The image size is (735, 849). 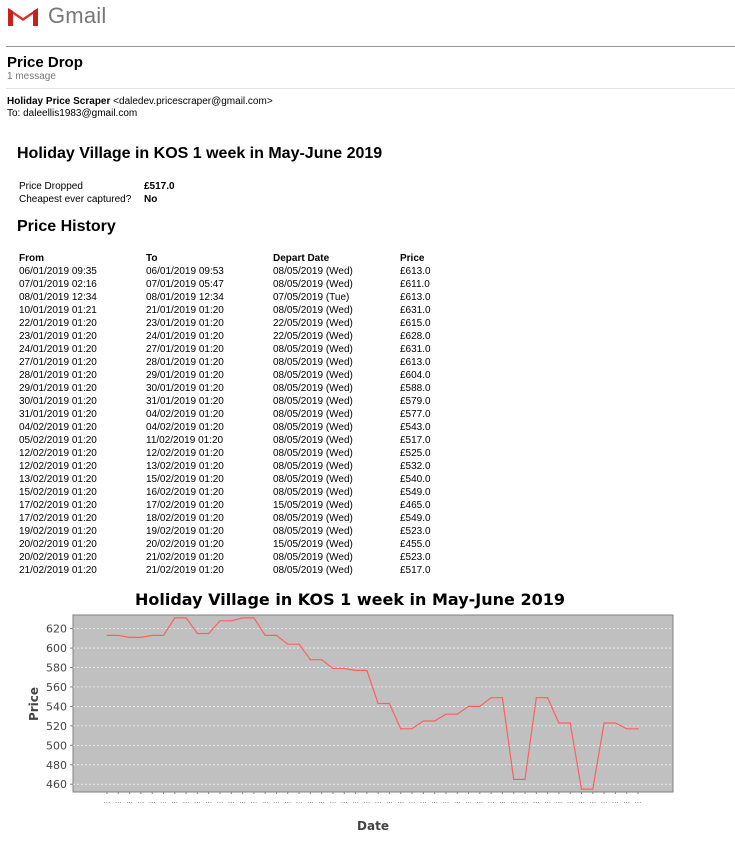 What do you see at coordinates (72, 113) in the screenshot?
I see `recipient-line: To: daleellis1983@gmail.com` at bounding box center [72, 113].